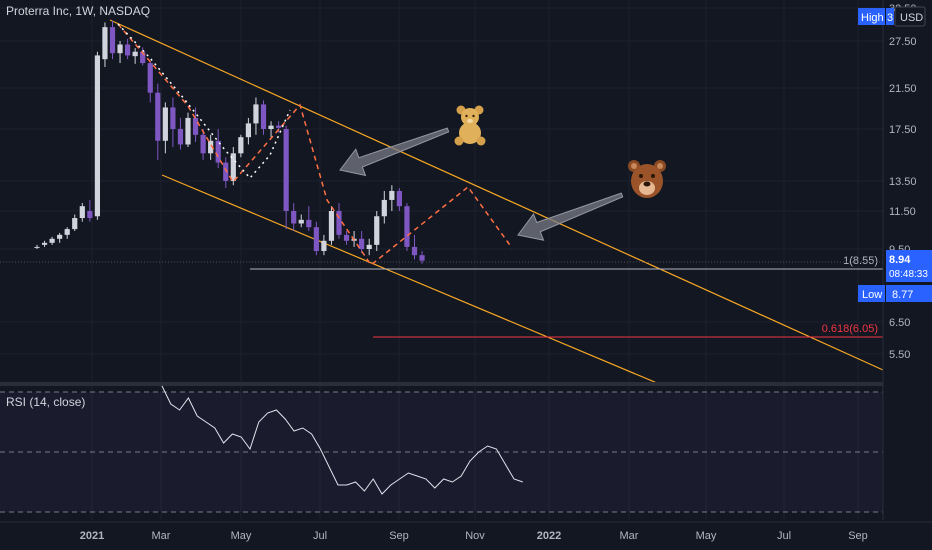 This screenshot has height=550, width=932. I want to click on rsi-line, so click(342, 440).